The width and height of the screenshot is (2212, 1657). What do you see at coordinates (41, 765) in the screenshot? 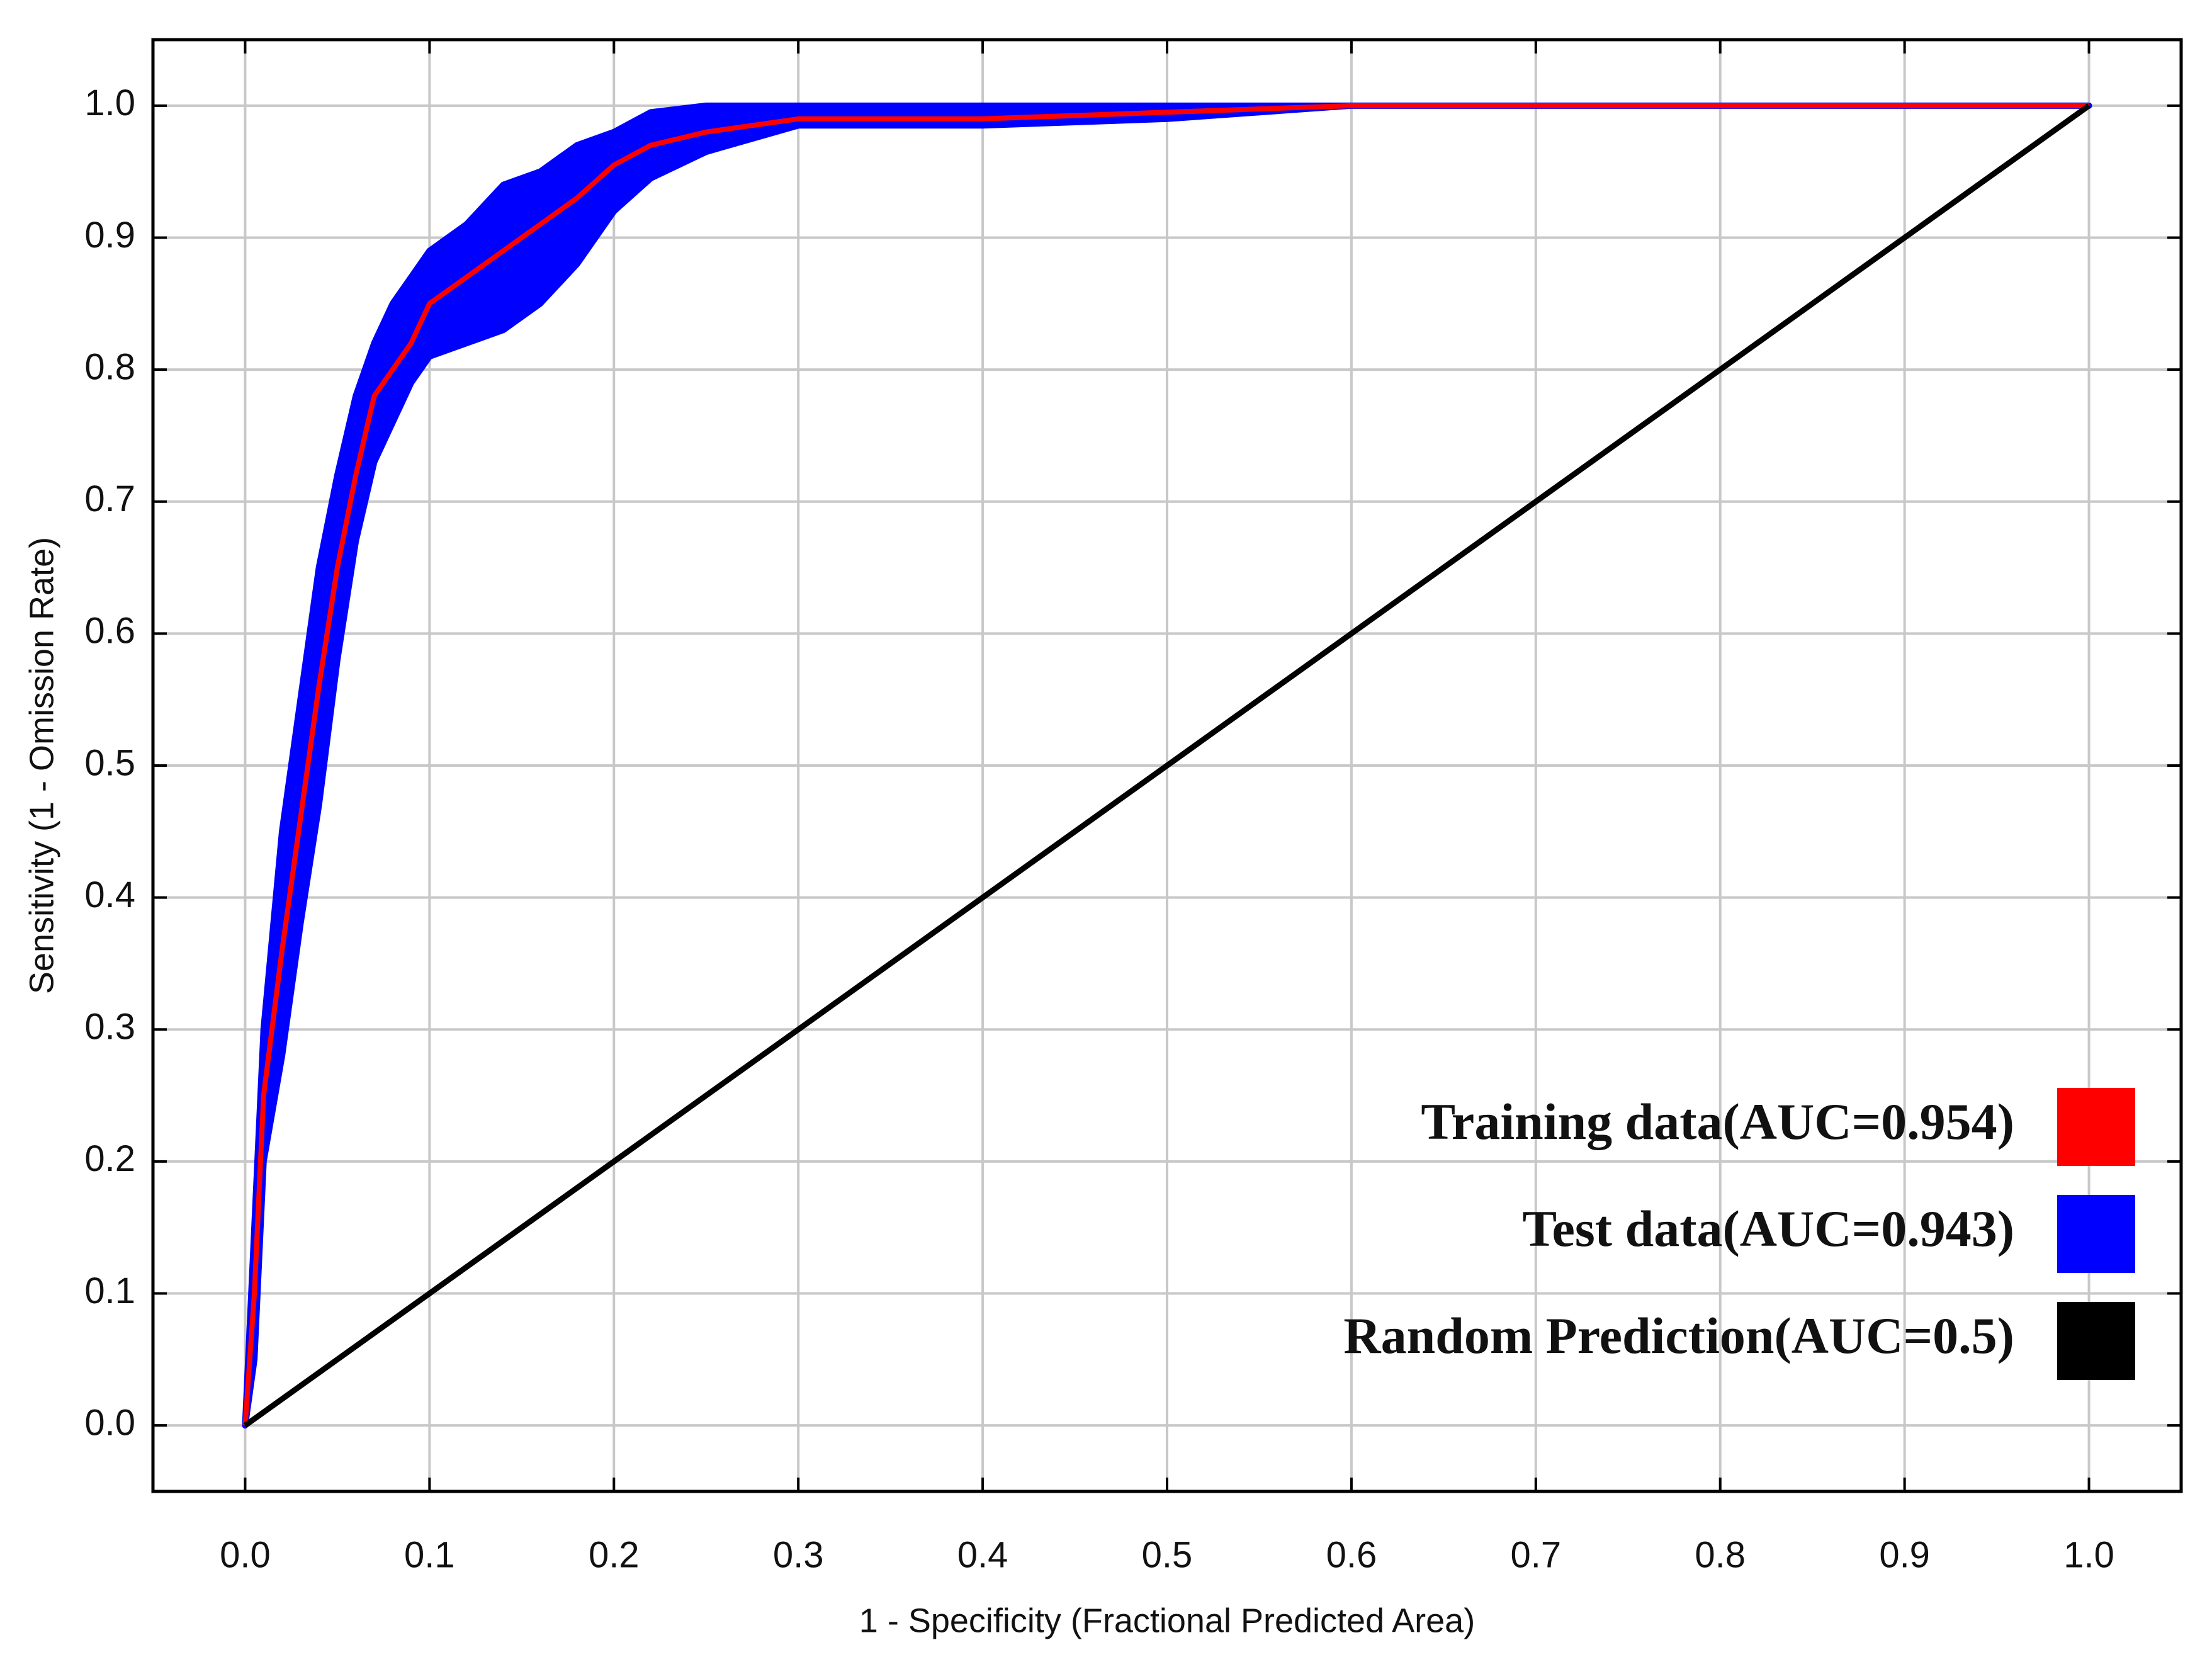
I see `y-axis-title: Sensitivity (1 - Omission Rate)` at bounding box center [41, 765].